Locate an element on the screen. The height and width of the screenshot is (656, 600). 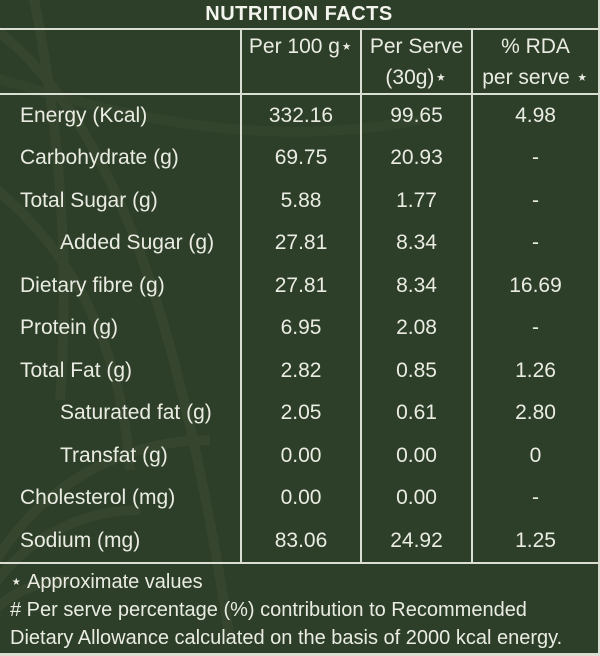
row-rda: 4.98 is located at coordinates (534, 115).